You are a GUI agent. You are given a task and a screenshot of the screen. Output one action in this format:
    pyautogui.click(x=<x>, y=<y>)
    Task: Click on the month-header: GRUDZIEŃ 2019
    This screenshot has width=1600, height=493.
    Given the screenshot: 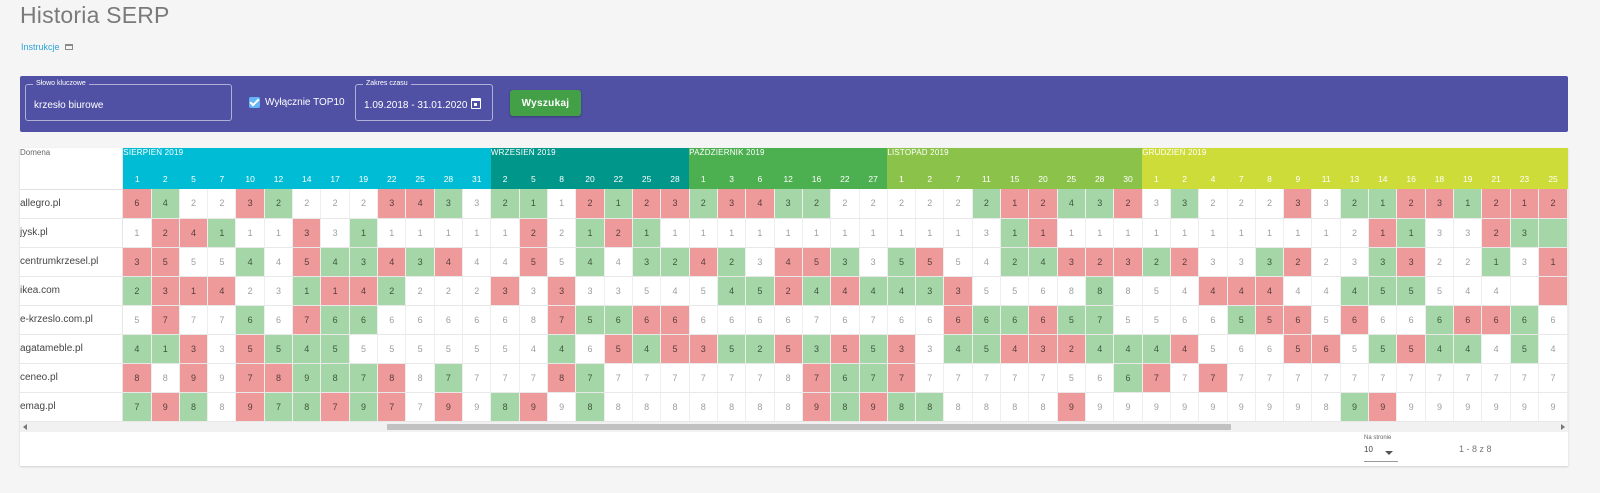 What is the action you would take?
    pyautogui.click(x=1355, y=161)
    